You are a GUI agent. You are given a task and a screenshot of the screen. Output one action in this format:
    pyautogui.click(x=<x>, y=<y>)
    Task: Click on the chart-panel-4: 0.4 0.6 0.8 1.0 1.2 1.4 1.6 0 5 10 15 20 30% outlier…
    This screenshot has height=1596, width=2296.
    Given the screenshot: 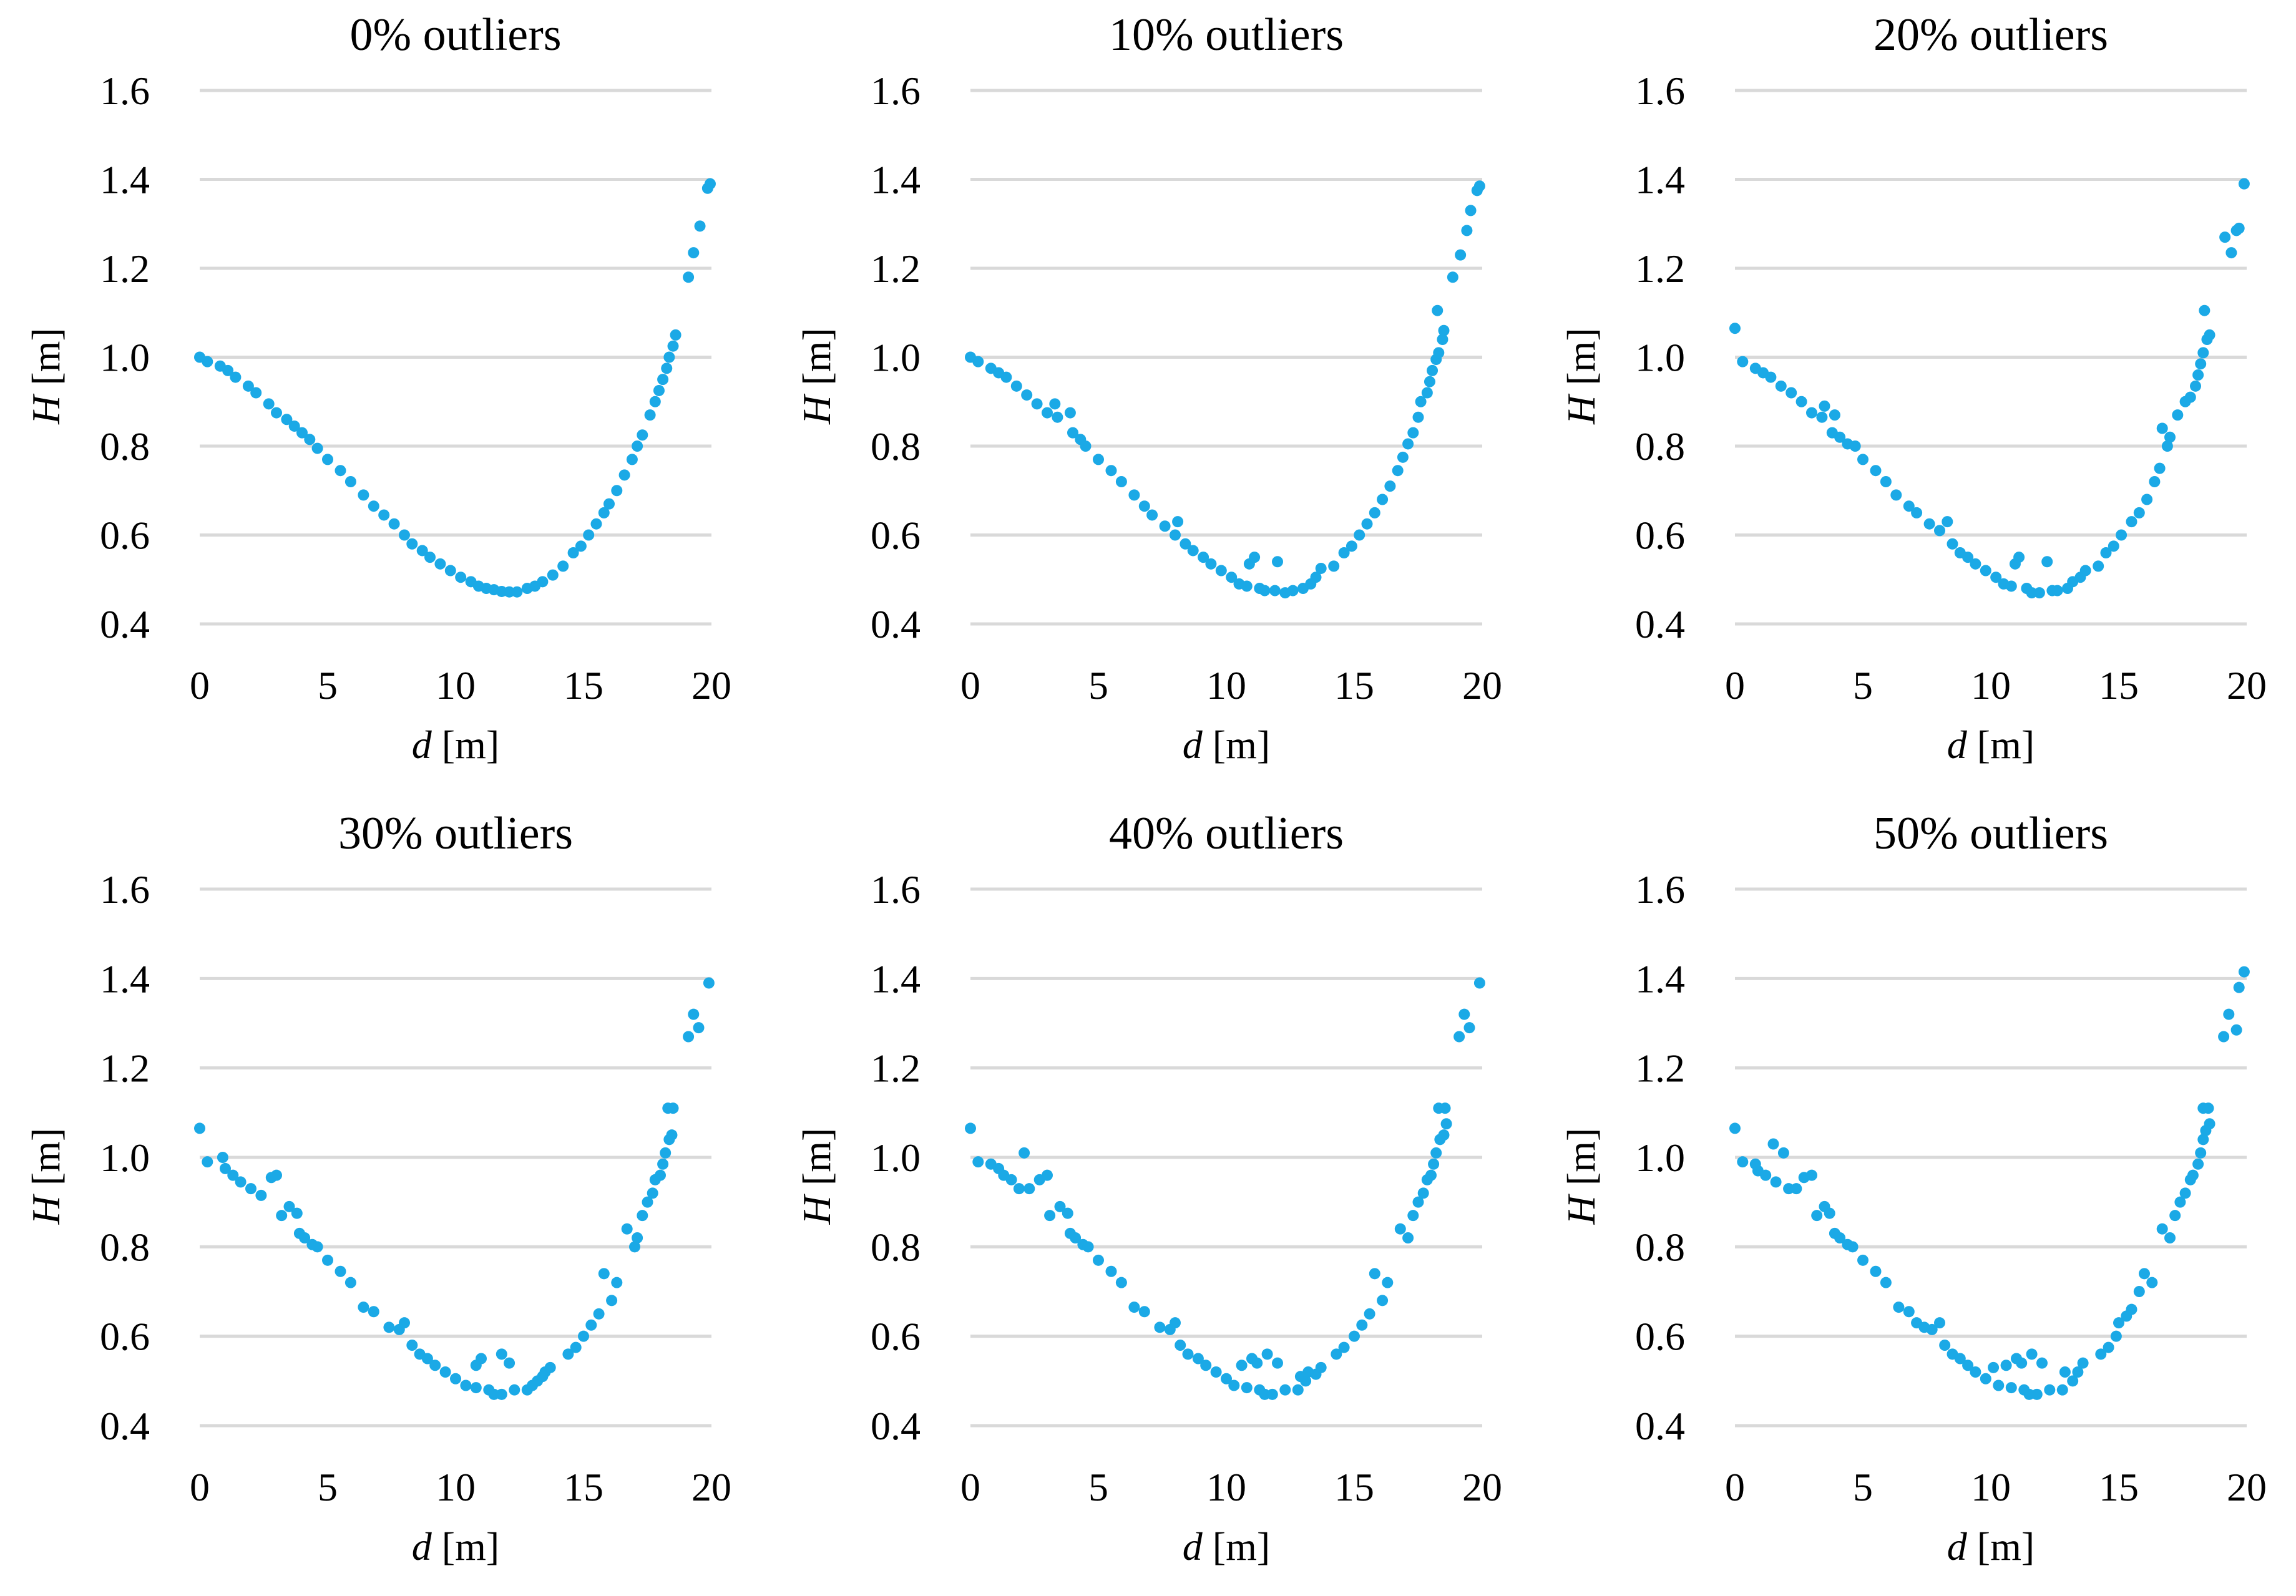 What is the action you would take?
    pyautogui.click(x=377, y=1188)
    